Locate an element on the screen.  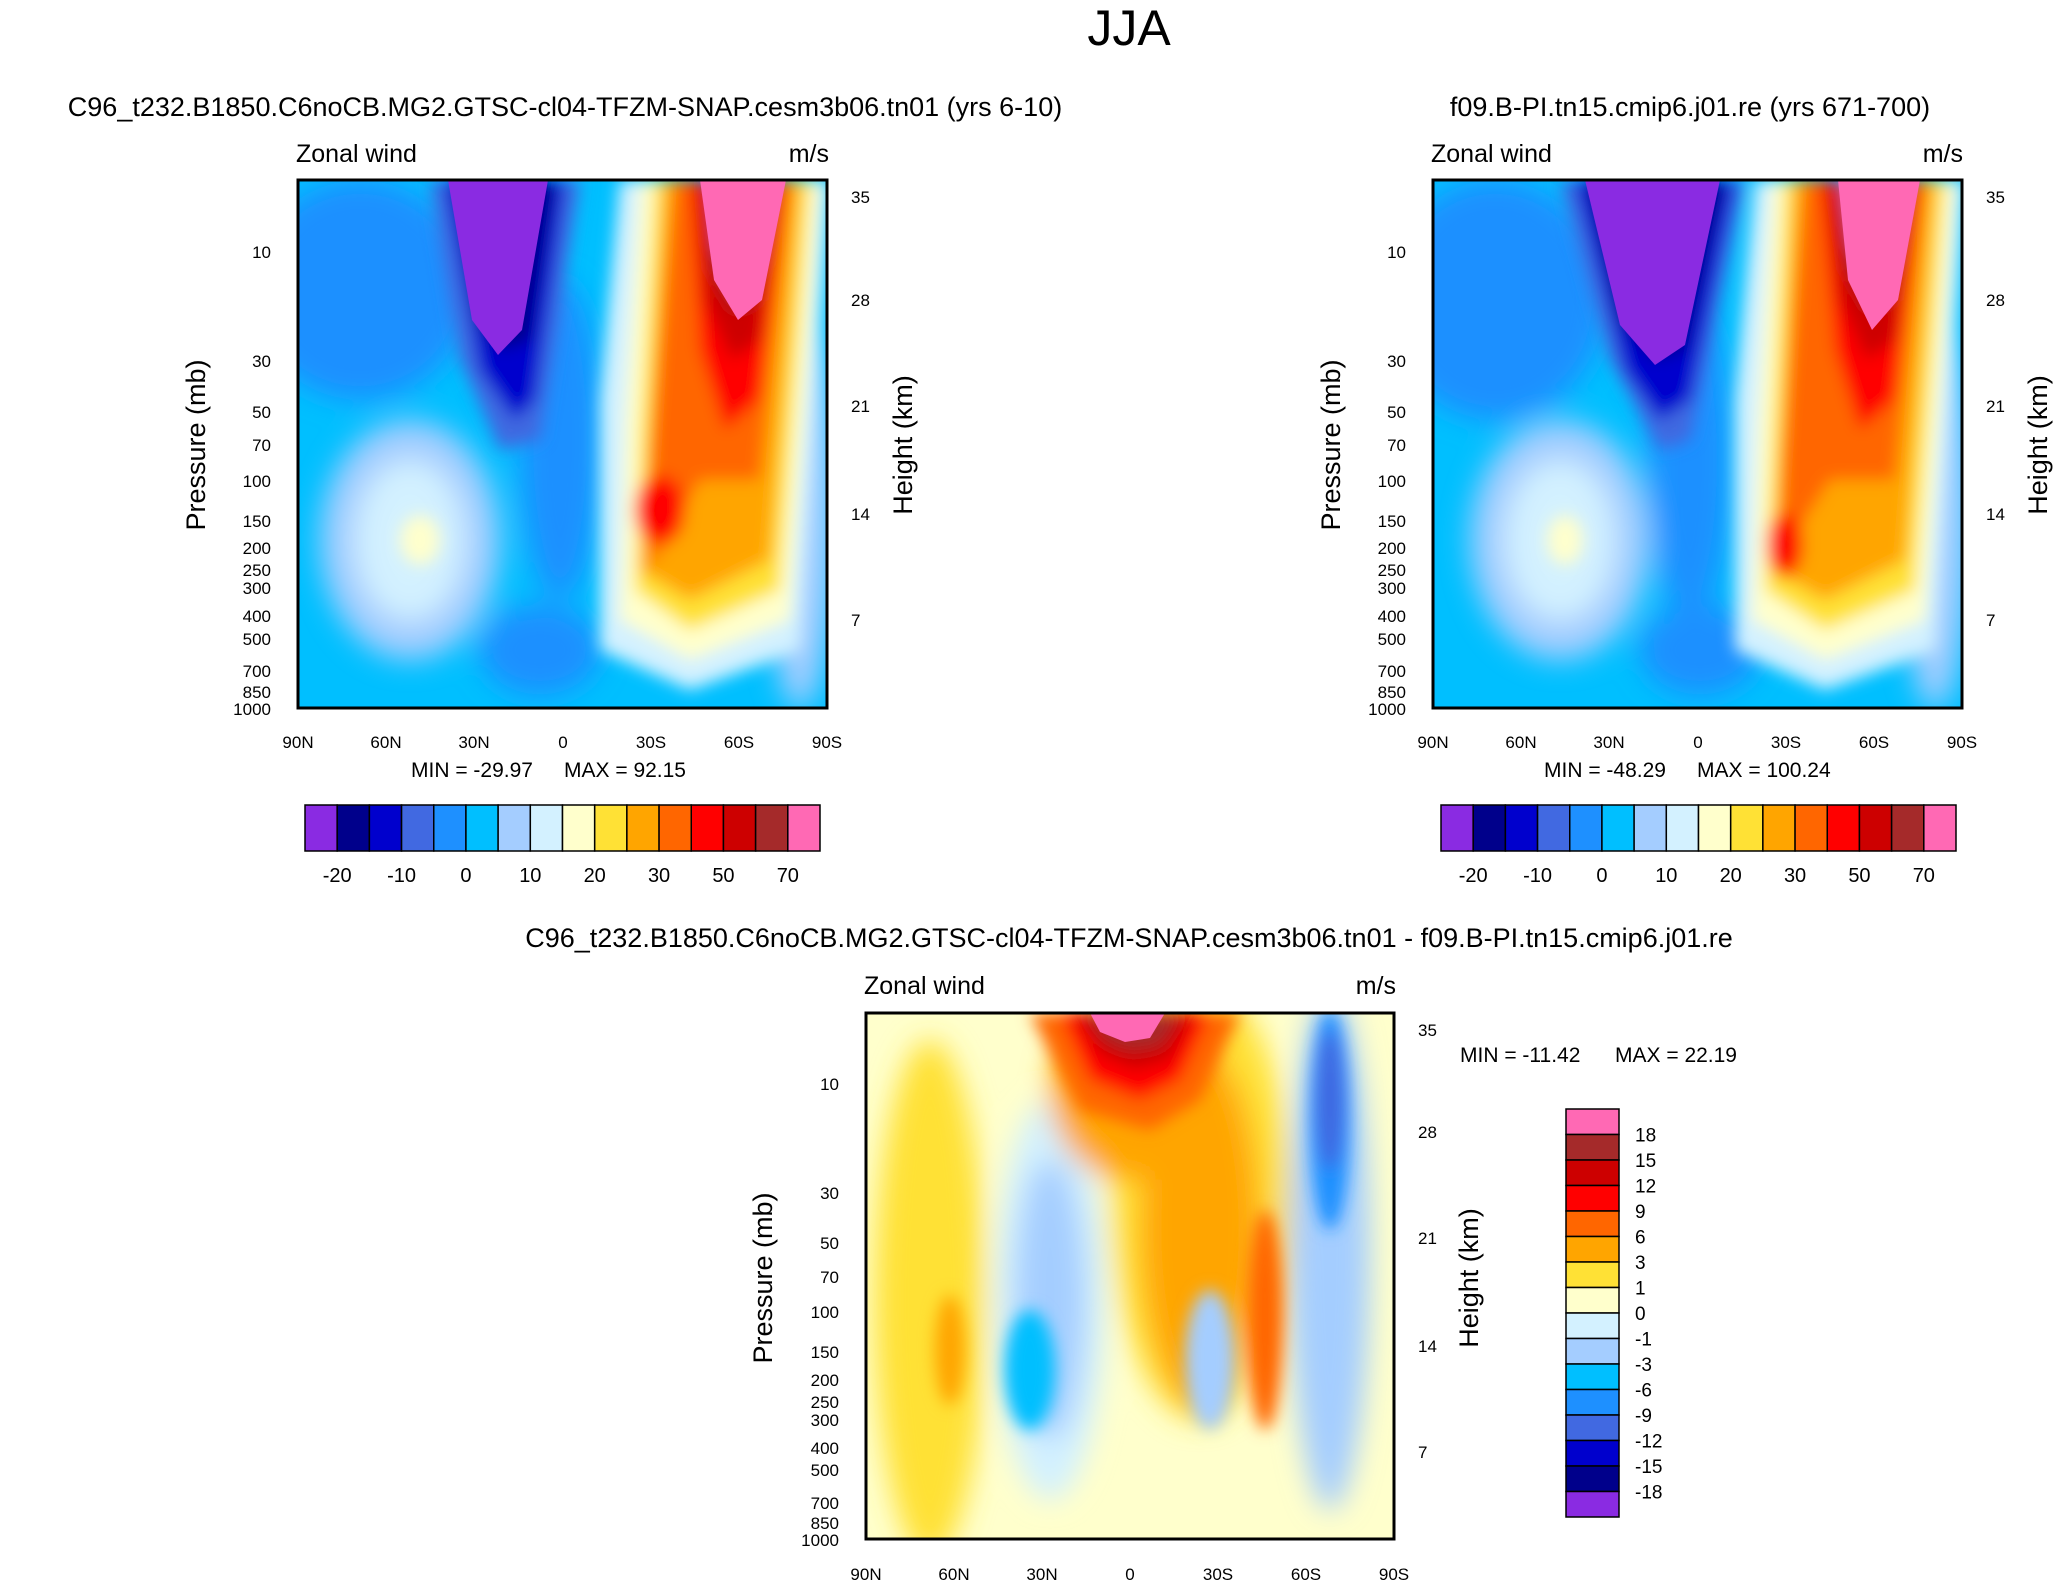
x-tick-label: 30N is located at coordinates (1041, 1574).